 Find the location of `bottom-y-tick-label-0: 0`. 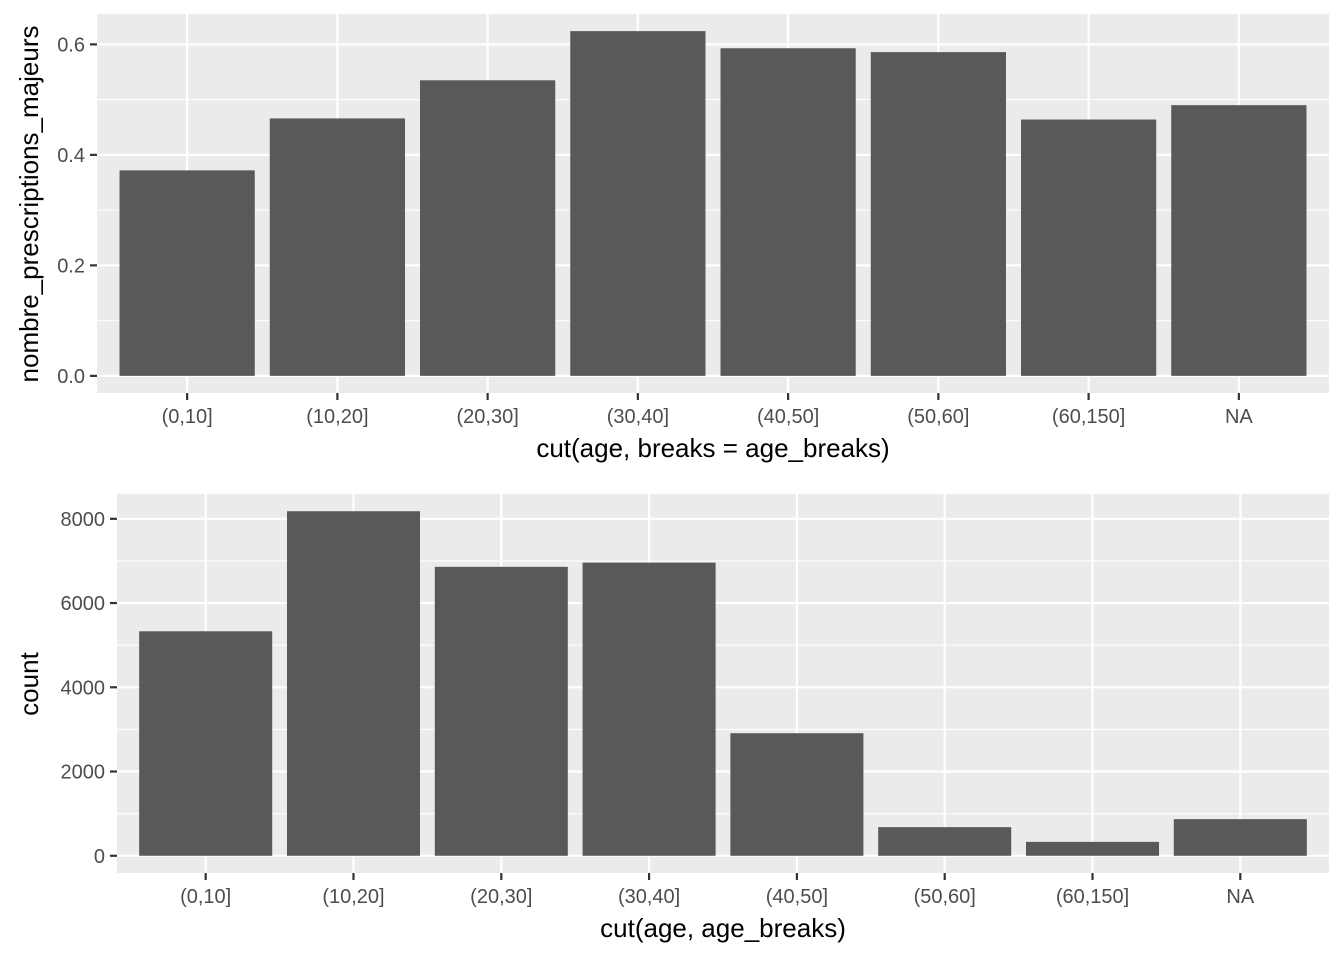

bottom-y-tick-label-0: 0 is located at coordinates (99, 857).